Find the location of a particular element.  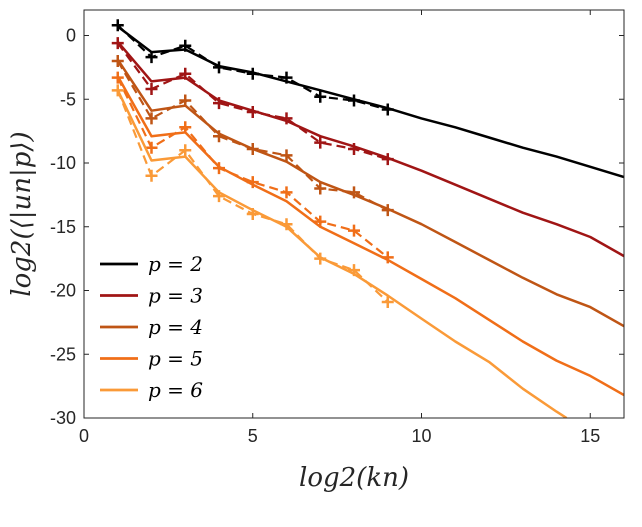

x-tick-label: 5 is located at coordinates (253, 436).